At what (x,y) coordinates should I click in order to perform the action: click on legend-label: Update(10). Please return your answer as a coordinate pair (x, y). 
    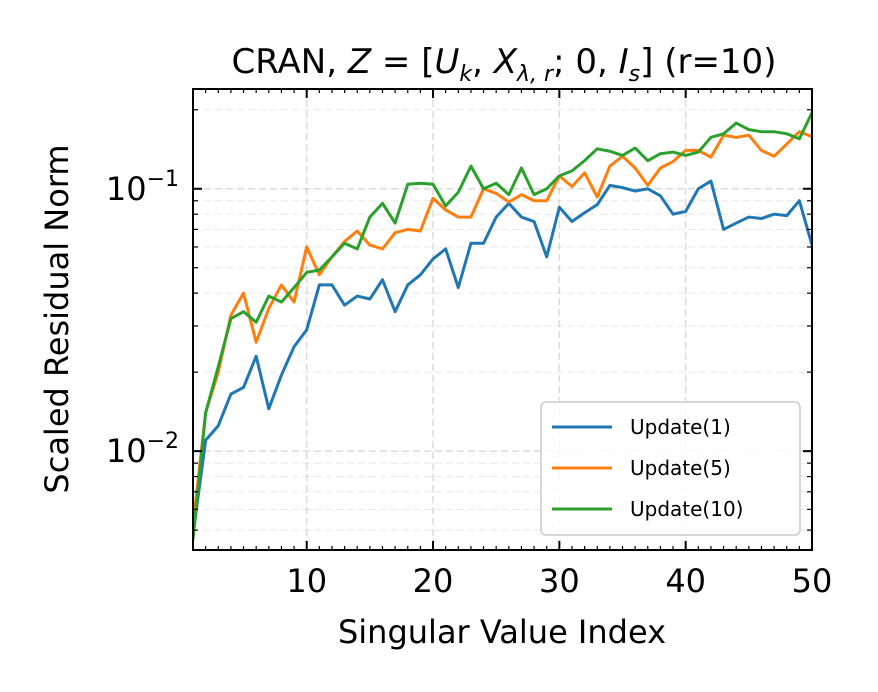
    Looking at the image, I should click on (687, 509).